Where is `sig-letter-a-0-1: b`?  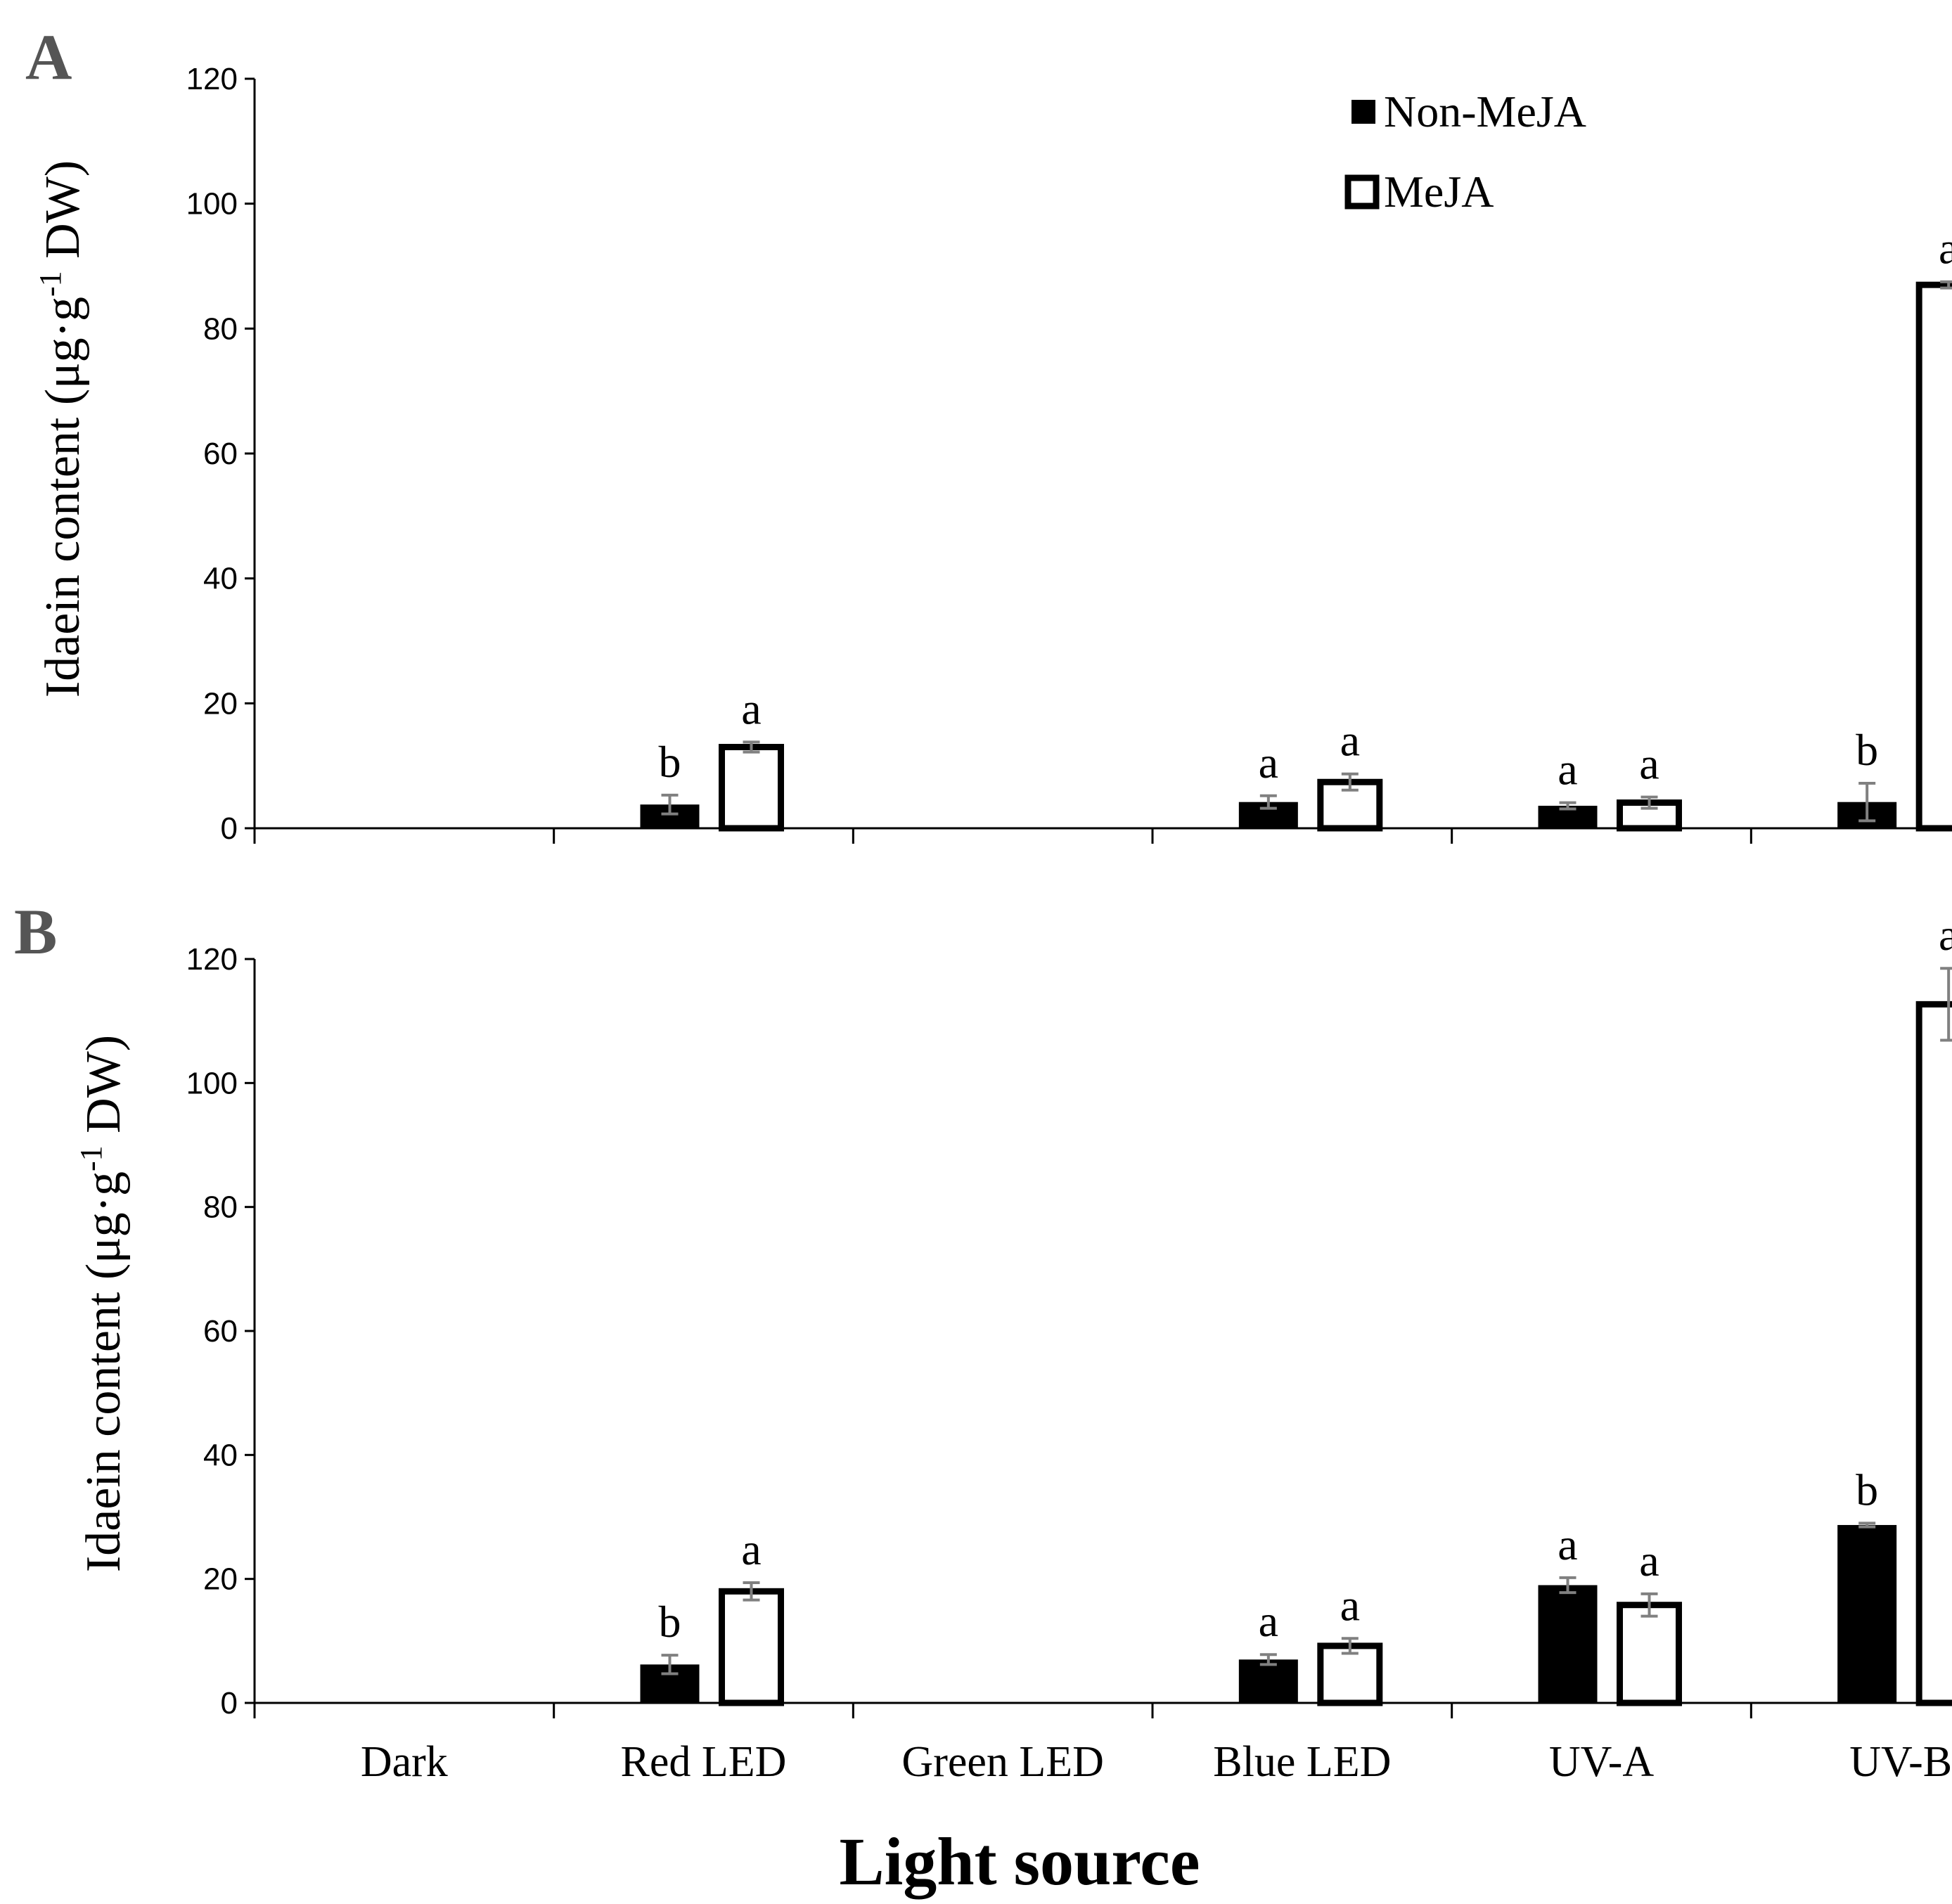 sig-letter-a-0-1: b is located at coordinates (670, 762).